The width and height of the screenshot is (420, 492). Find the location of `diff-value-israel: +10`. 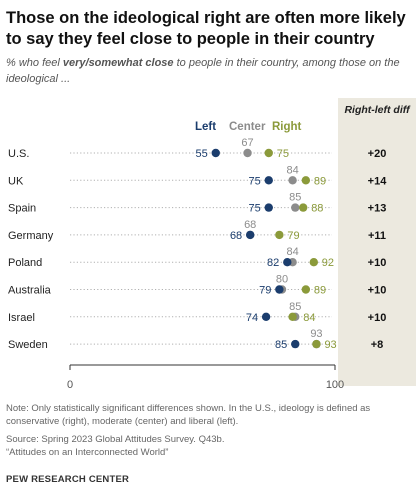

diff-value-israel: +10 is located at coordinates (377, 318).